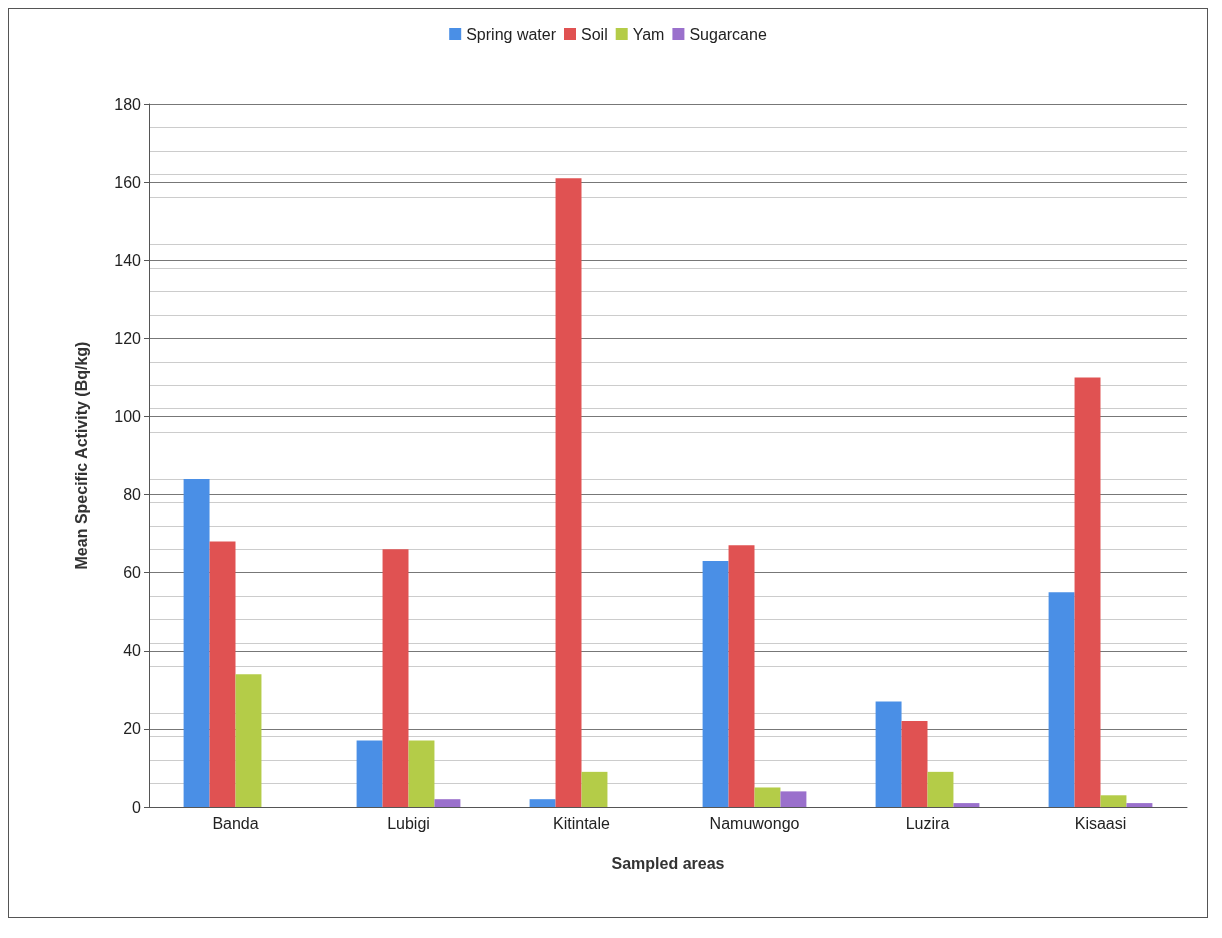  I want to click on y-tick-label: 40, so click(132, 651).